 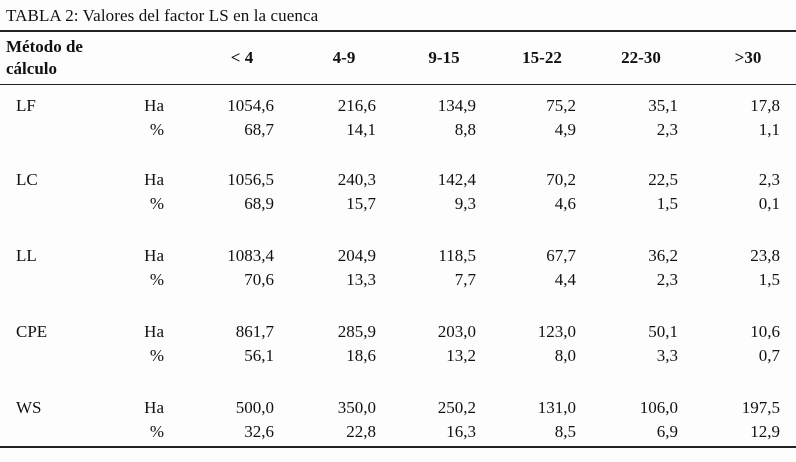 What do you see at coordinates (254, 331) in the screenshot?
I see `cell-ha-value: 861,7` at bounding box center [254, 331].